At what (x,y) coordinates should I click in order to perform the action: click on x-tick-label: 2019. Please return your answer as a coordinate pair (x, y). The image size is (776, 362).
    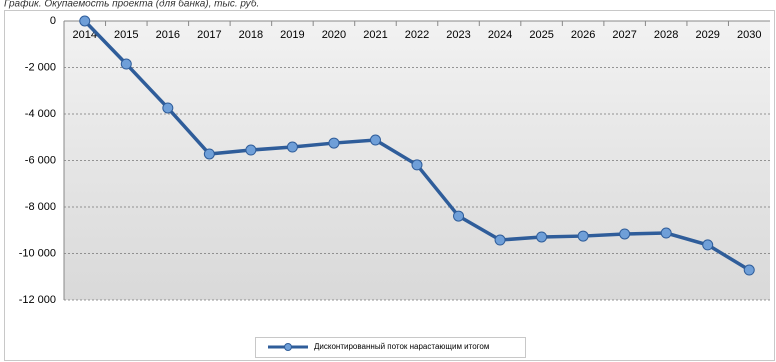
    Looking at the image, I should click on (292, 35).